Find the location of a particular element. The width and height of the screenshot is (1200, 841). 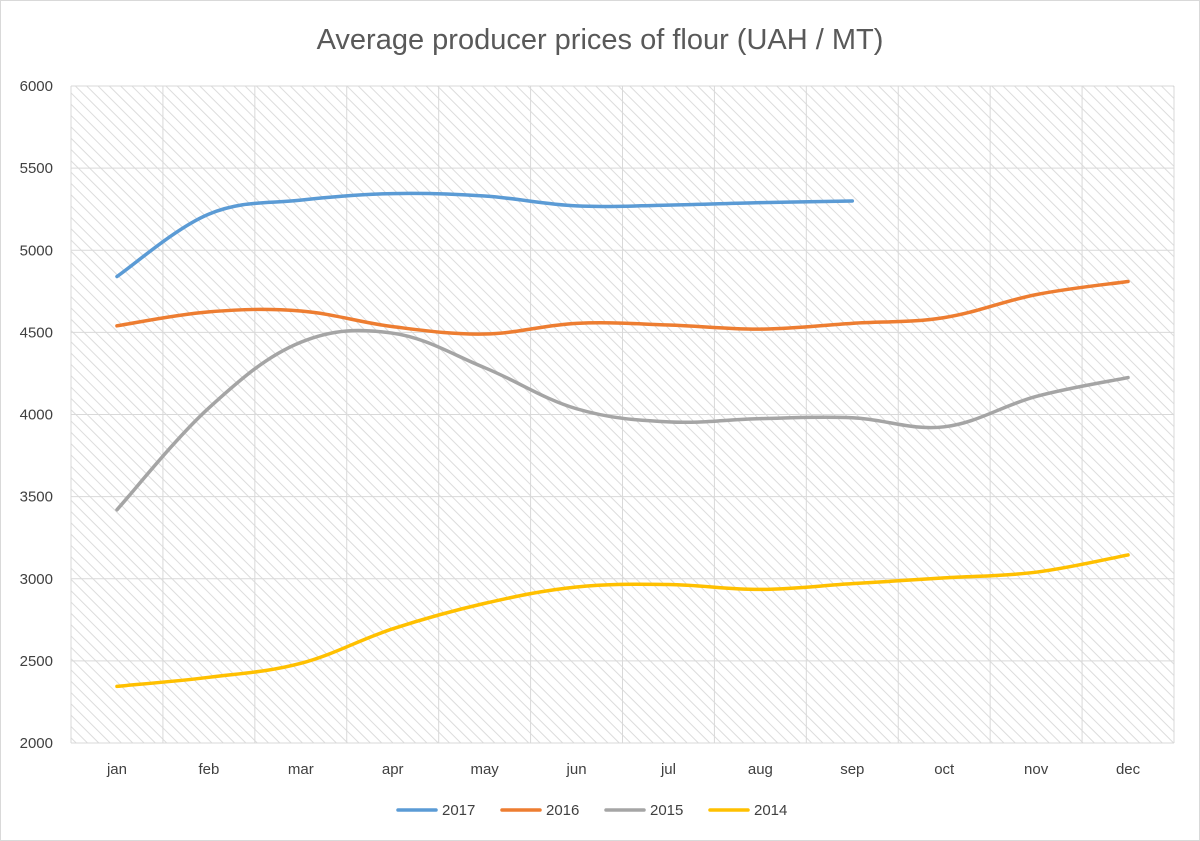

legend-label: 2017 is located at coordinates (458, 810).